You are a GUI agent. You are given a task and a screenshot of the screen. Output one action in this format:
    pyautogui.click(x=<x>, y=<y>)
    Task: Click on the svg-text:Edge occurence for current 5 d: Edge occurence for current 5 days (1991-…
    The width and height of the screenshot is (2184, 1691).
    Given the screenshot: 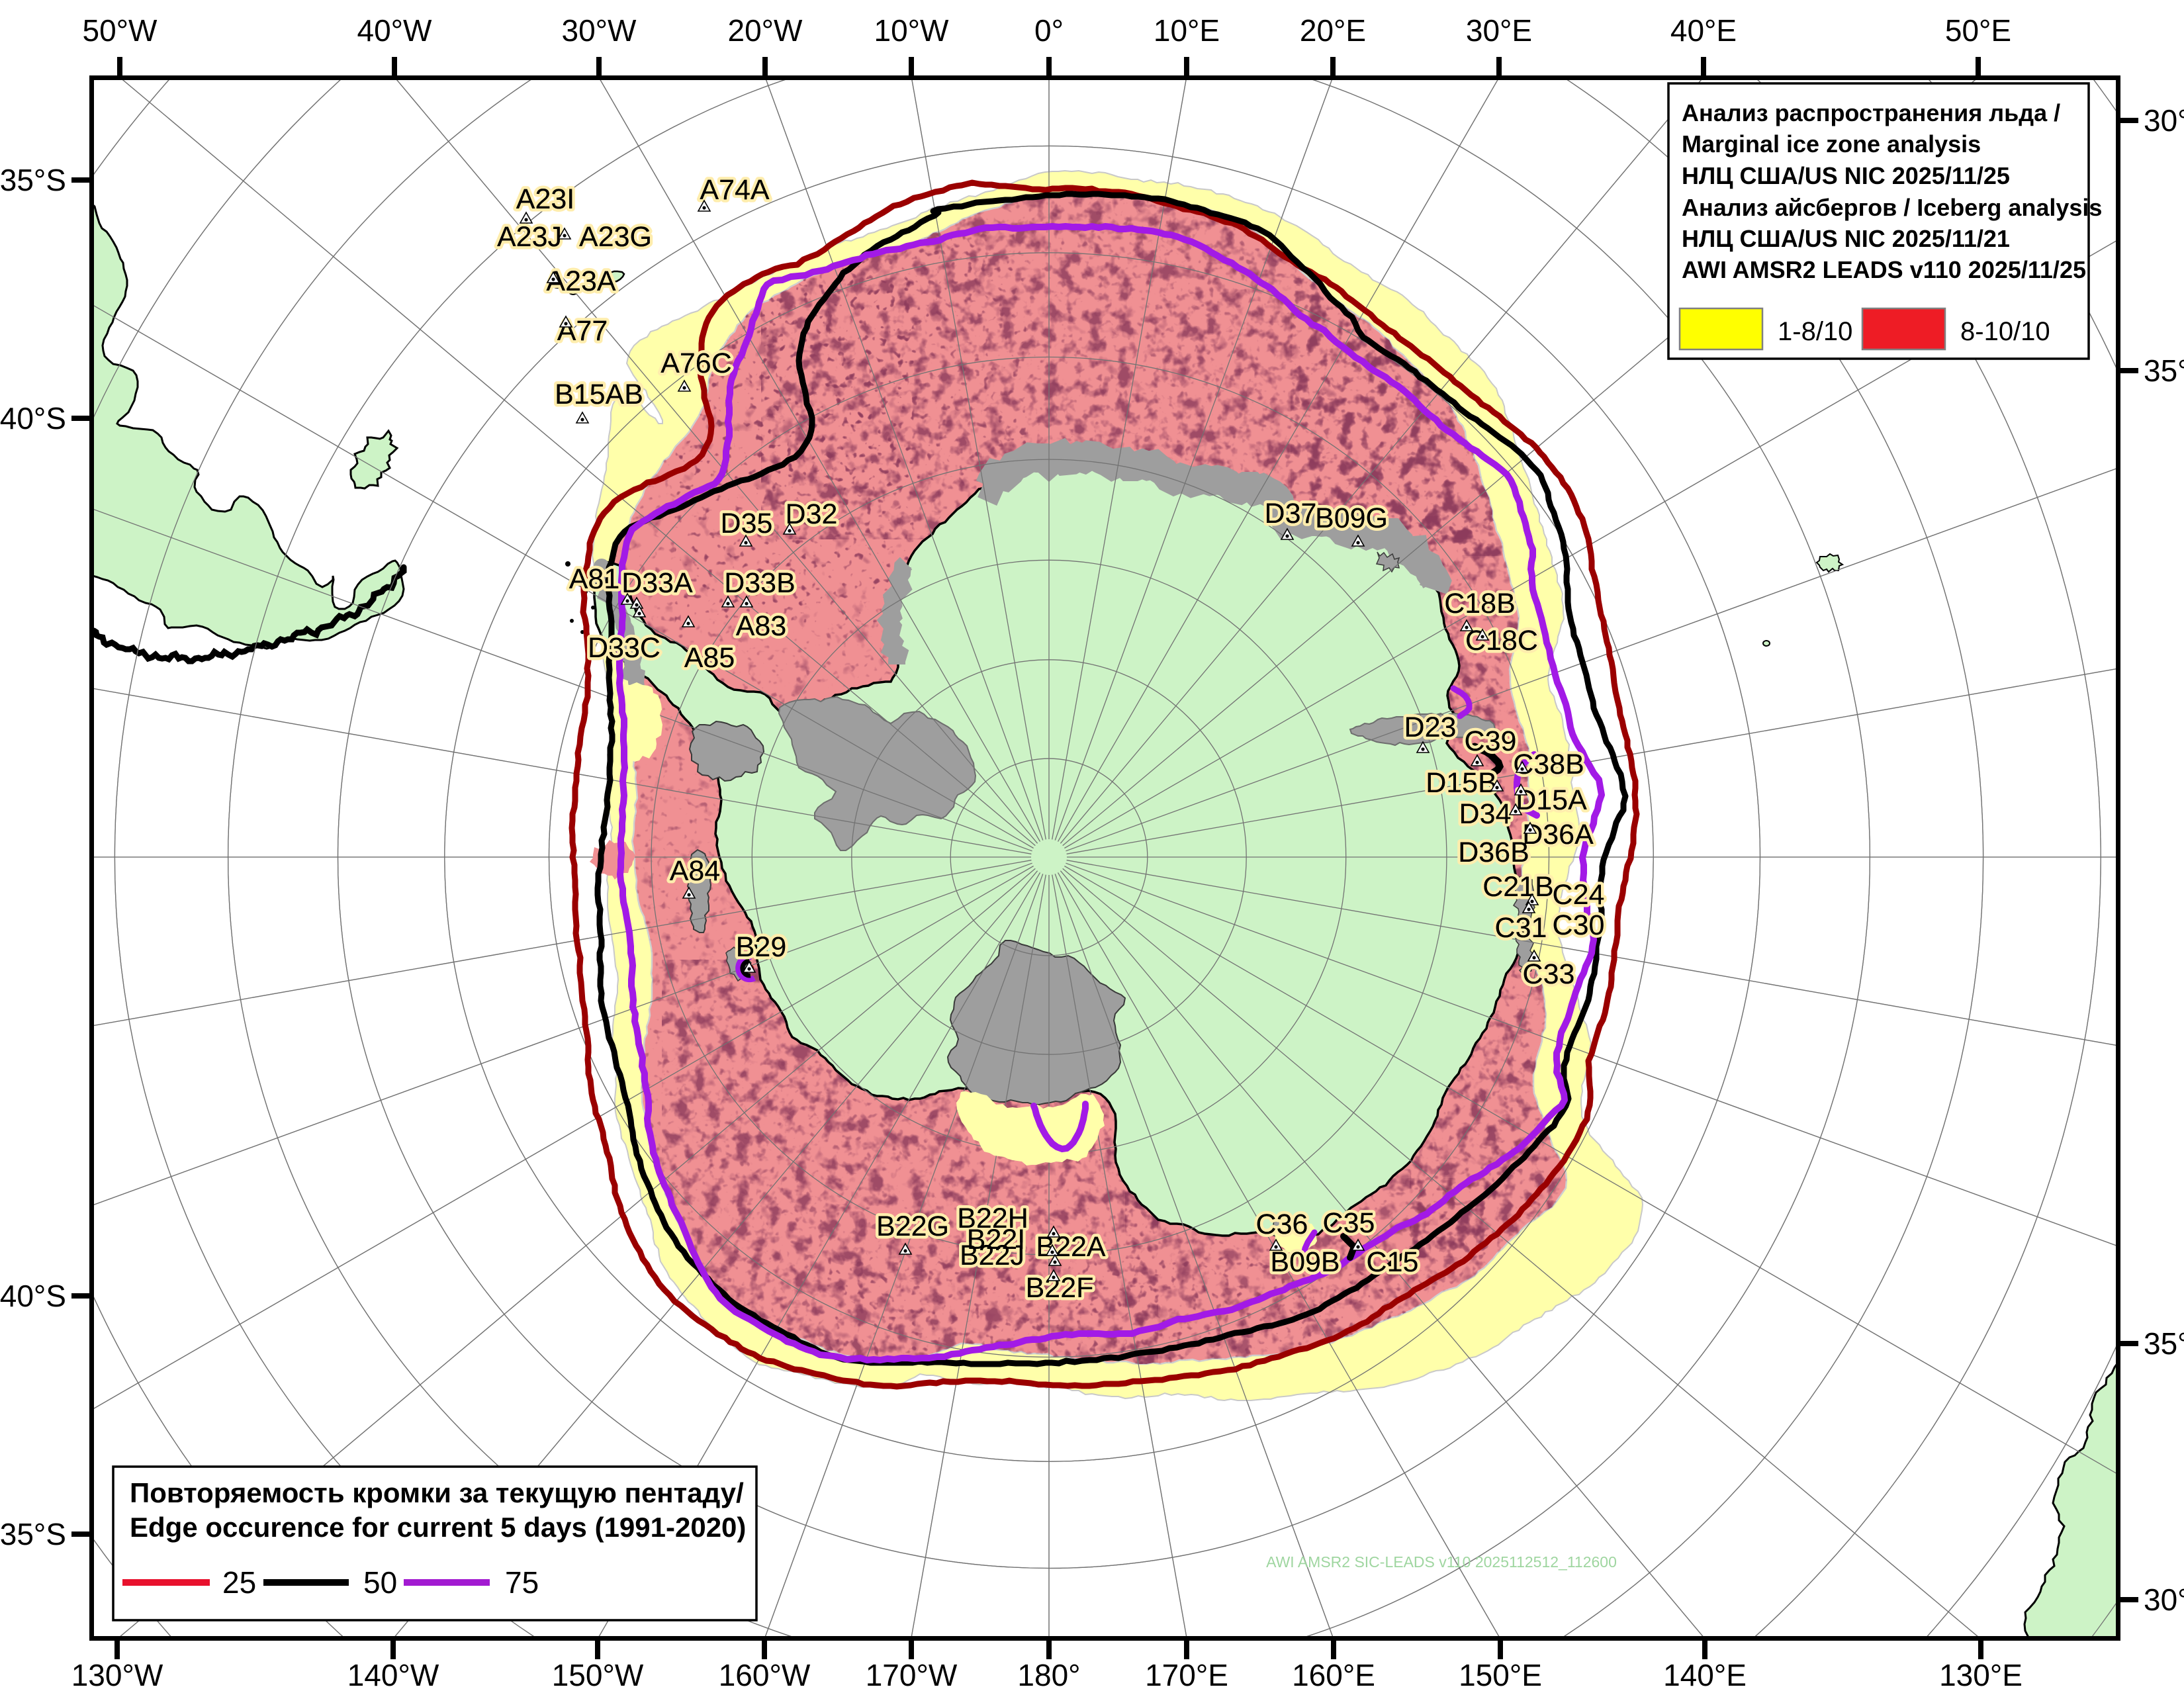 What is the action you would take?
    pyautogui.click(x=438, y=1528)
    